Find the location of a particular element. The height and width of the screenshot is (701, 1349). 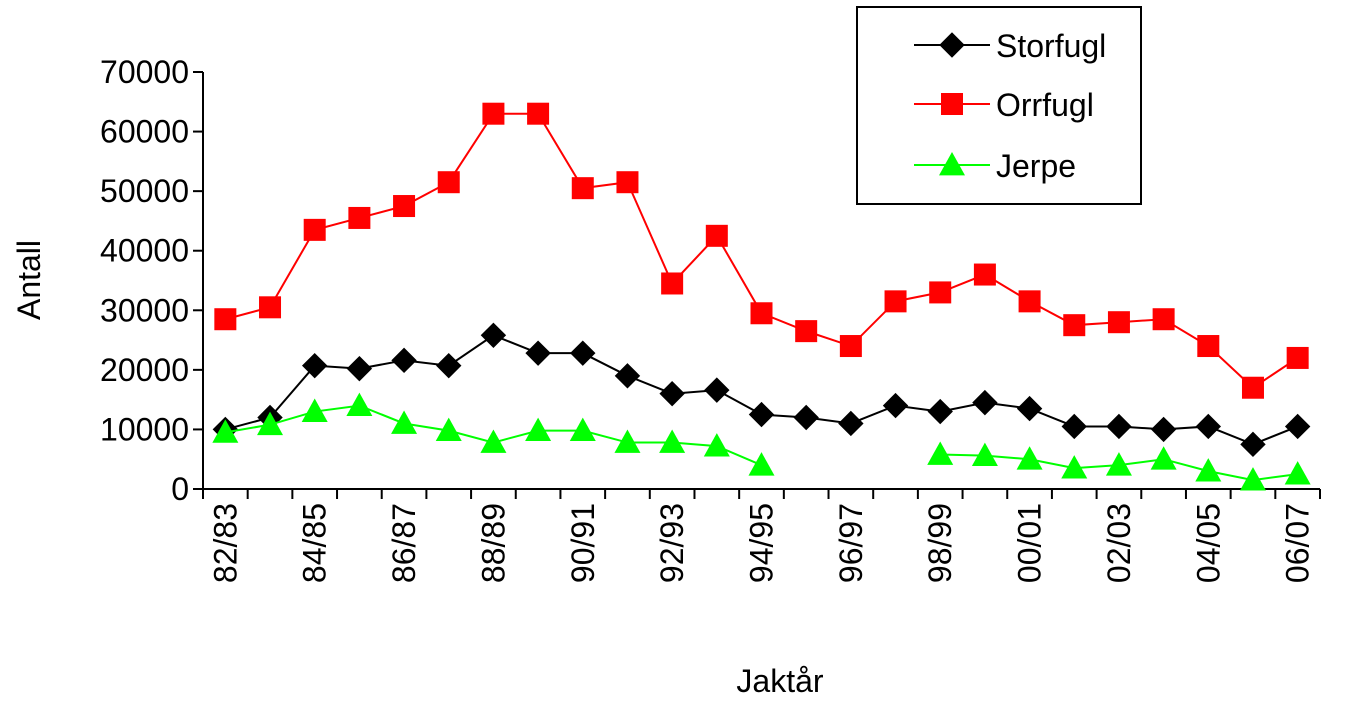

series-line-storfugl is located at coordinates (762, 390).